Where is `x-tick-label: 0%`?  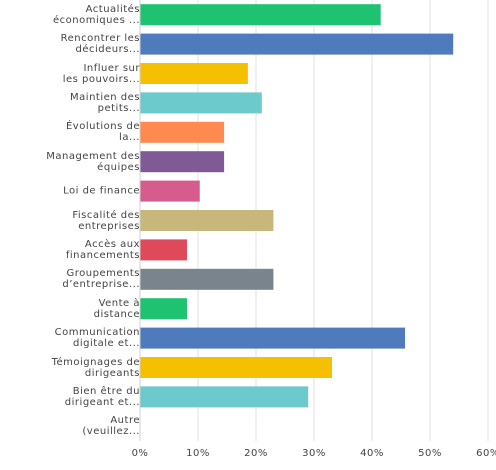
x-tick-label: 0% is located at coordinates (140, 453).